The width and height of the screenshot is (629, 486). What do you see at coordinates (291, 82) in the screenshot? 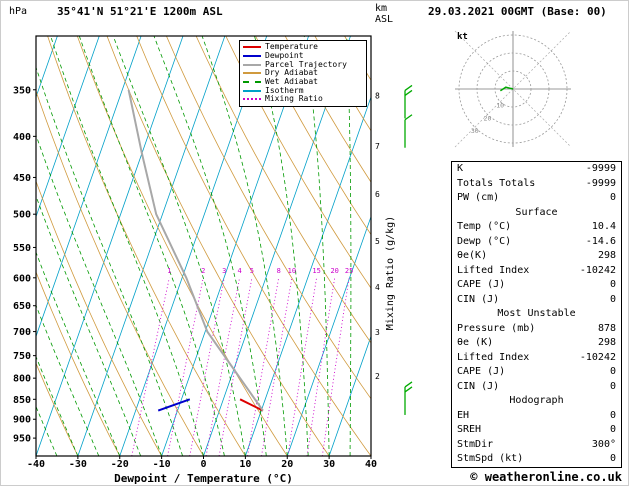
I see `legend-label: Wet Adiabat` at bounding box center [291, 82].